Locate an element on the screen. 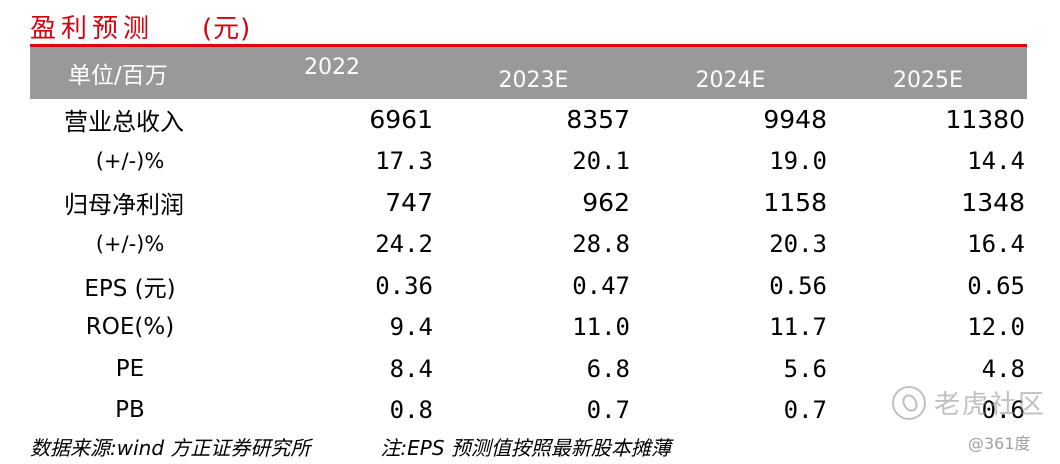 This screenshot has height=464, width=1060. cell-value: 11.0 is located at coordinates (601, 327).